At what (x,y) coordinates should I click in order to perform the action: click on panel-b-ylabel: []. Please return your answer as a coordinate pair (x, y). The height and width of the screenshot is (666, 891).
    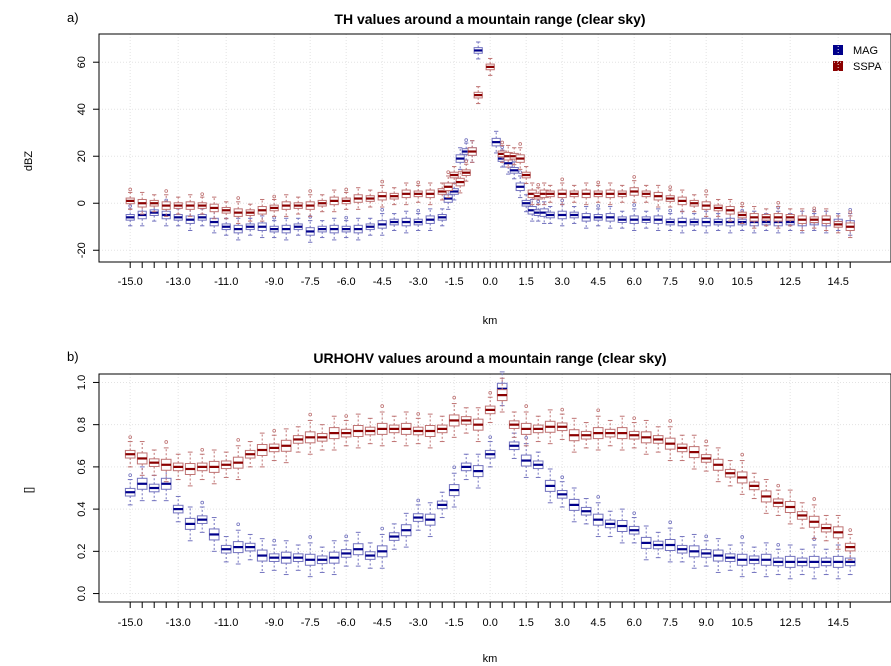
    Looking at the image, I should click on (29, 490).